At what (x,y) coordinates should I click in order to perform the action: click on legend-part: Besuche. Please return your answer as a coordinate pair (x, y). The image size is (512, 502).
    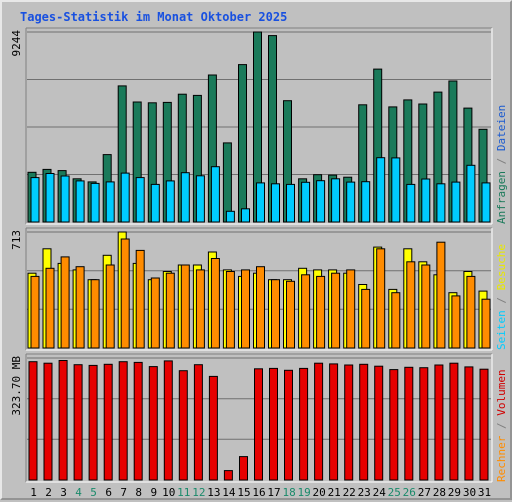
    Looking at the image, I should click on (501, 267).